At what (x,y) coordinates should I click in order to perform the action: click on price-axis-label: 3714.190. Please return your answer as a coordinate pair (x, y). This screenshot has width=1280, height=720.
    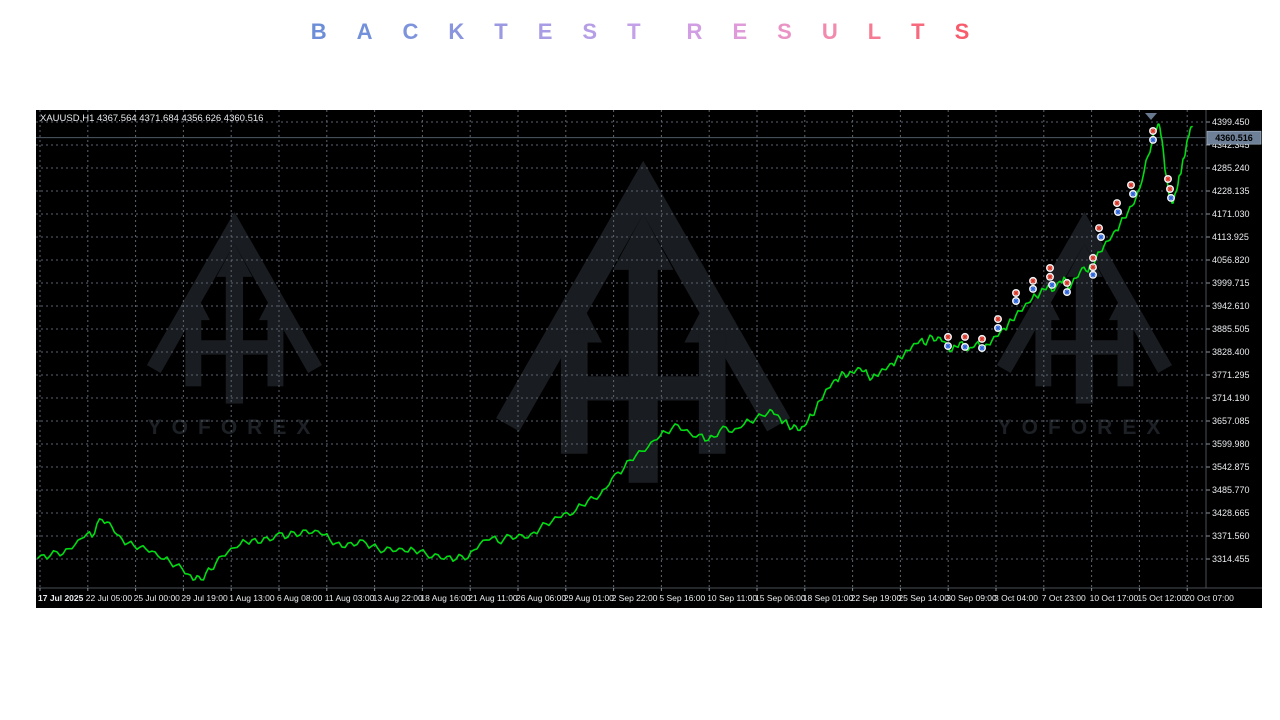
    Looking at the image, I should click on (1231, 398).